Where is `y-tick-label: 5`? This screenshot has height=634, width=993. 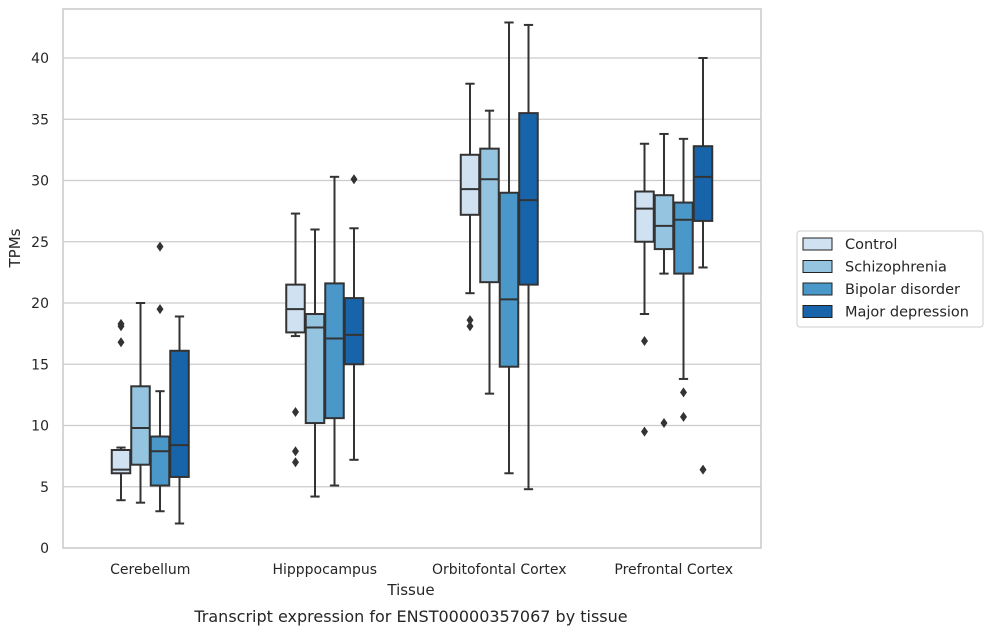 y-tick-label: 5 is located at coordinates (44, 488).